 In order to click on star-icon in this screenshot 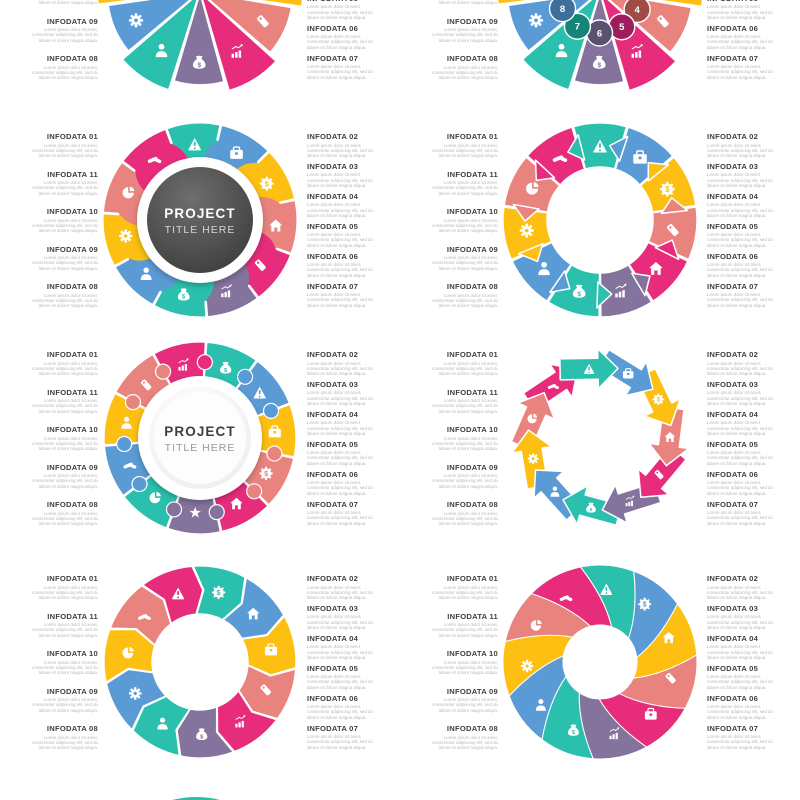, I will do `click(195, 512)`.